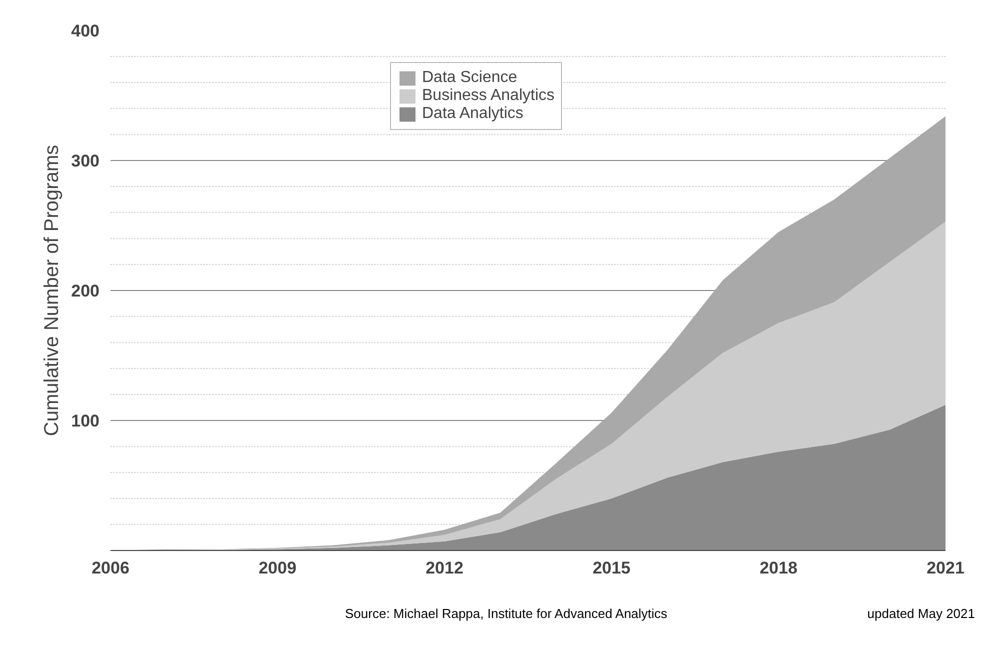  What do you see at coordinates (779, 568) in the screenshot?
I see `x-tick-label: 2018` at bounding box center [779, 568].